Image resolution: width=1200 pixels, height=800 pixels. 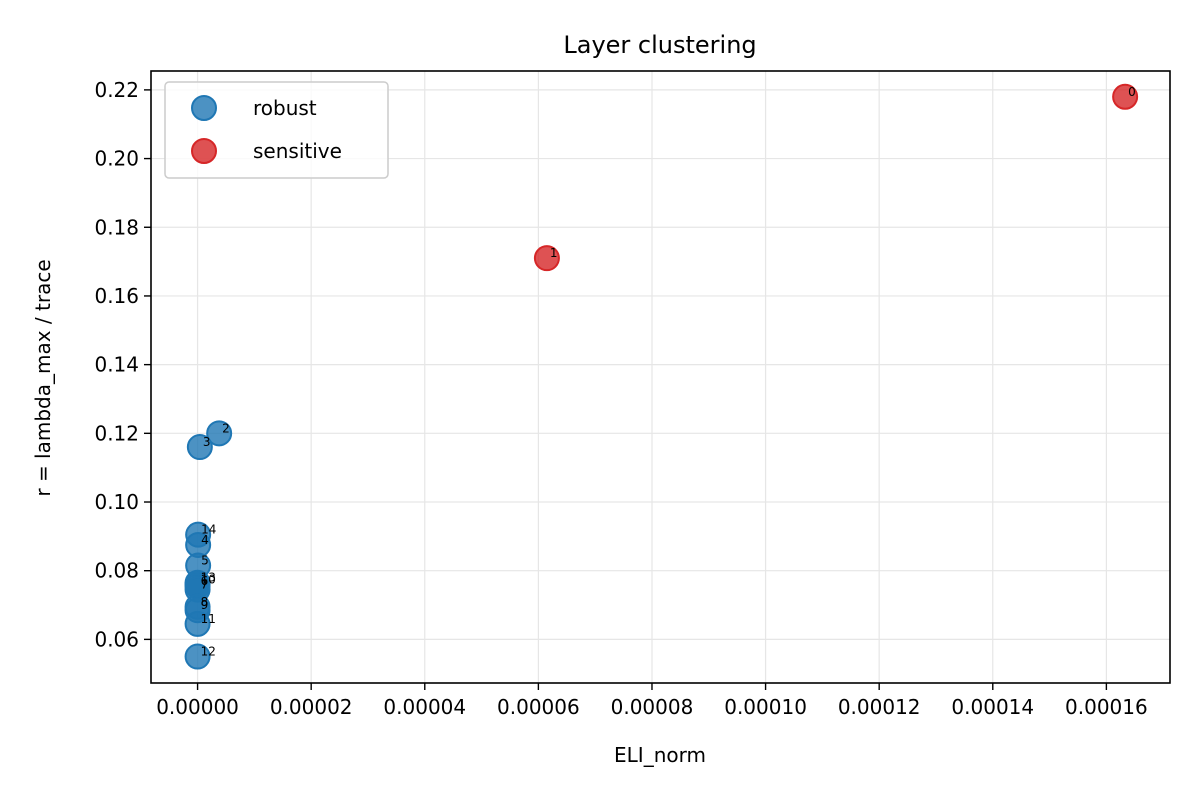 What do you see at coordinates (205, 540) in the screenshot?
I see `point-label: 4` at bounding box center [205, 540].